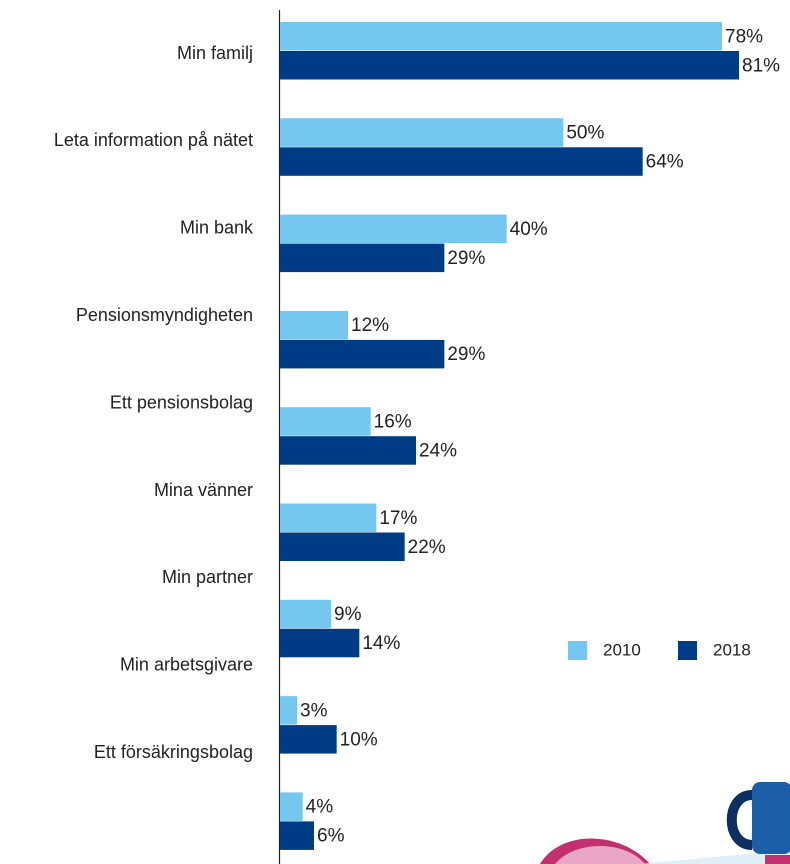  Describe the element at coordinates (665, 823) in the screenshot. I see `decoration` at that location.